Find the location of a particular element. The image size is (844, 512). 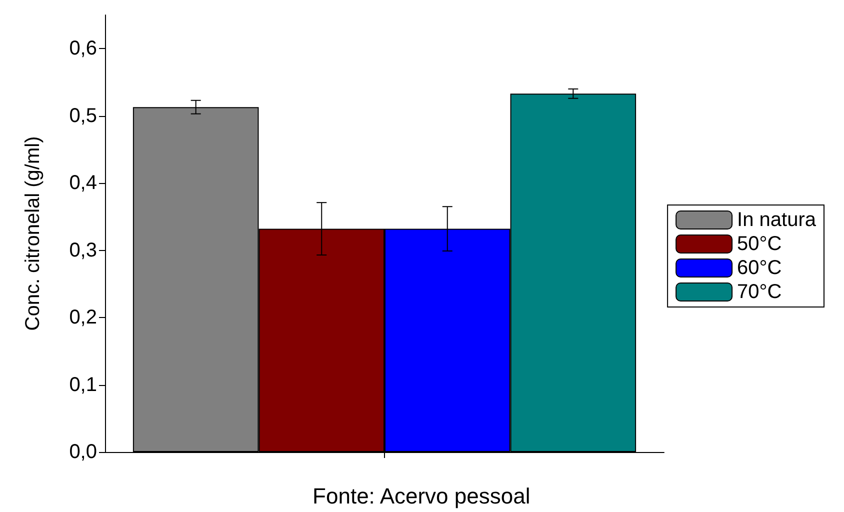

y-tick-label: 0,6 is located at coordinates (83, 49).